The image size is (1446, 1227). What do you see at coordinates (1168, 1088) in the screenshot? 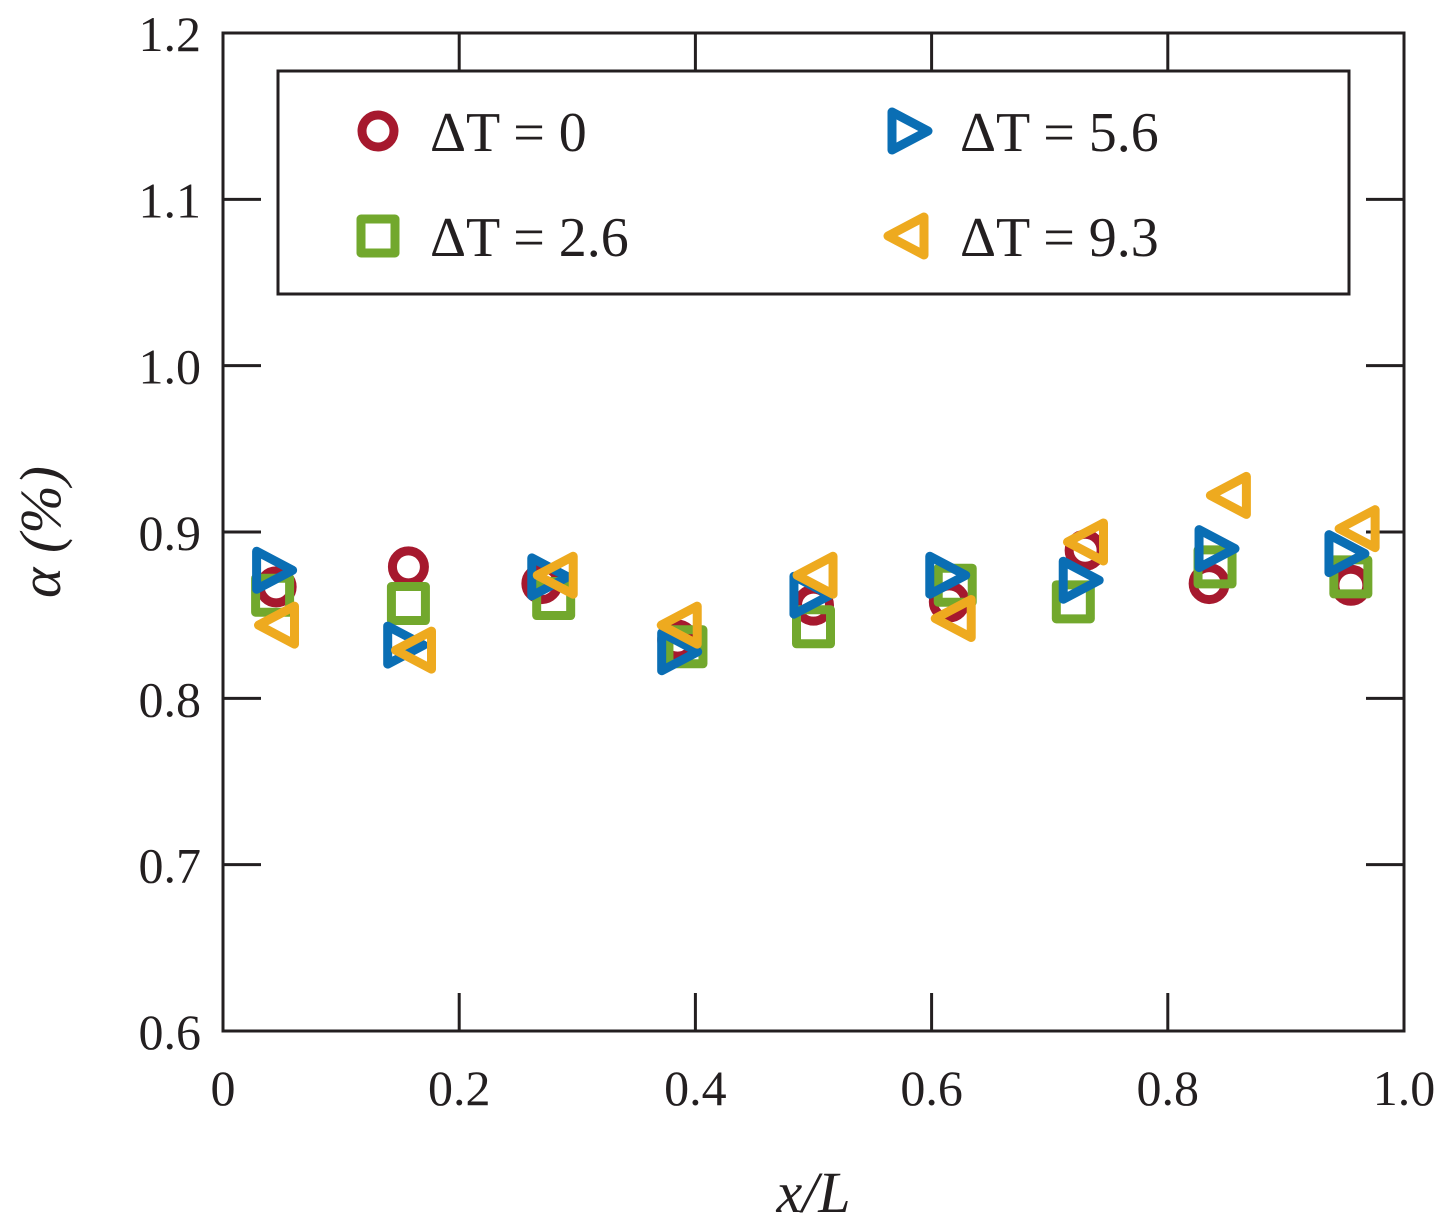
I see `x-tick-label: 0.8` at bounding box center [1168, 1088].